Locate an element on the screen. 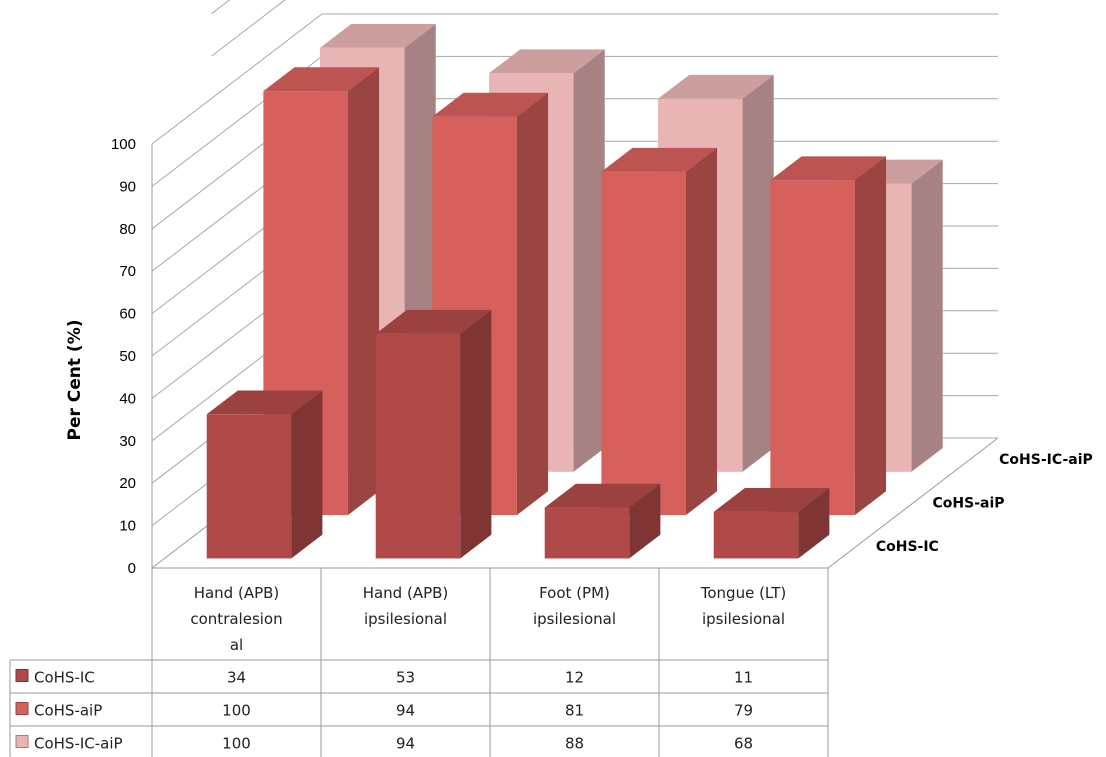 The width and height of the screenshot is (1106, 757). data-label: 12 is located at coordinates (574, 678).